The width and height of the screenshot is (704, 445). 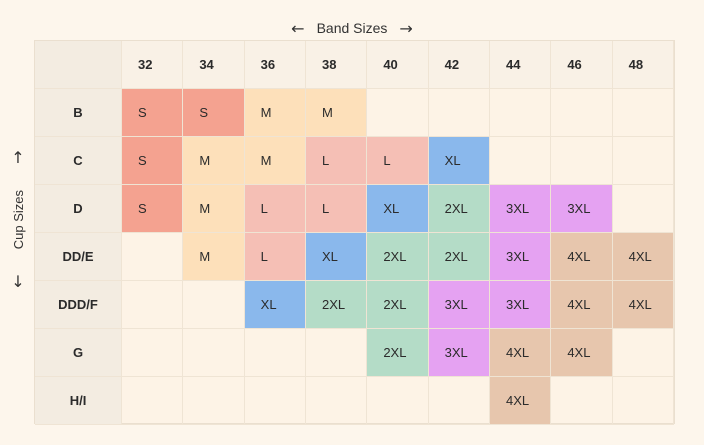 What do you see at coordinates (214, 65) in the screenshot?
I see `band-header-34: 34` at bounding box center [214, 65].